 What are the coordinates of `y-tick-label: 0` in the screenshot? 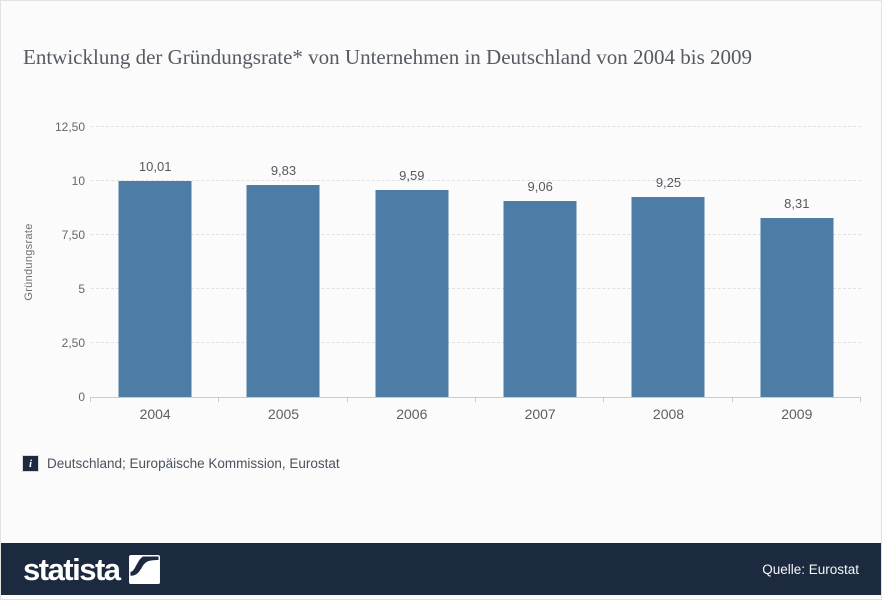 It's located at (81, 397).